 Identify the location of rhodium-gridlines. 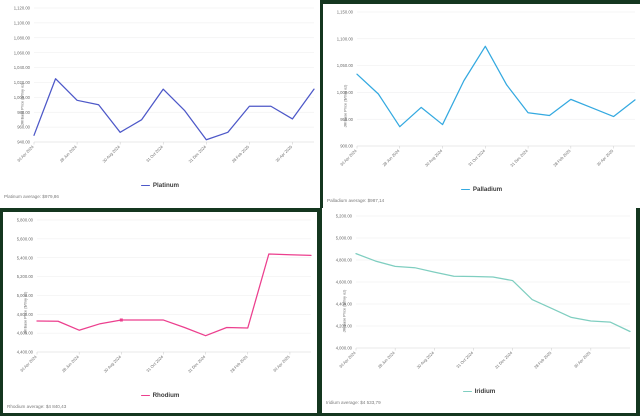
(174, 286).